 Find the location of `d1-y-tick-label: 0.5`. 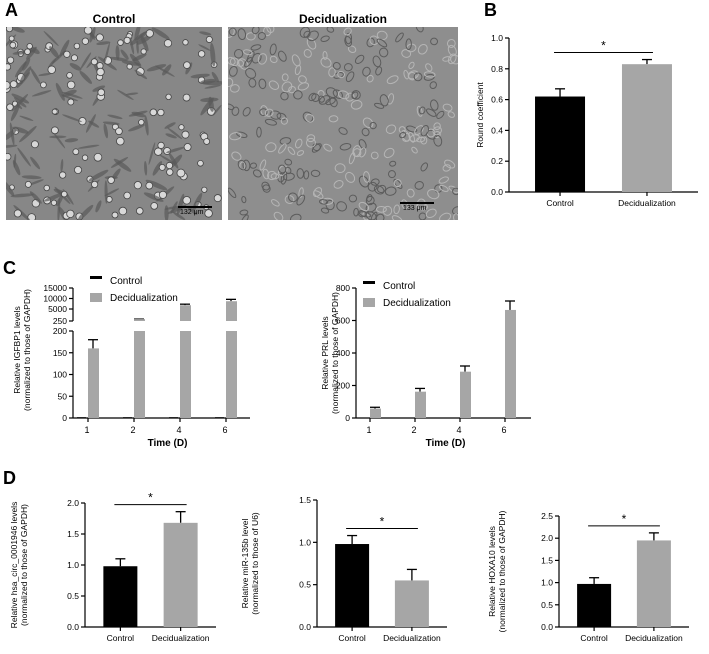

d1-y-tick-label: 0.5 is located at coordinates (73, 596).